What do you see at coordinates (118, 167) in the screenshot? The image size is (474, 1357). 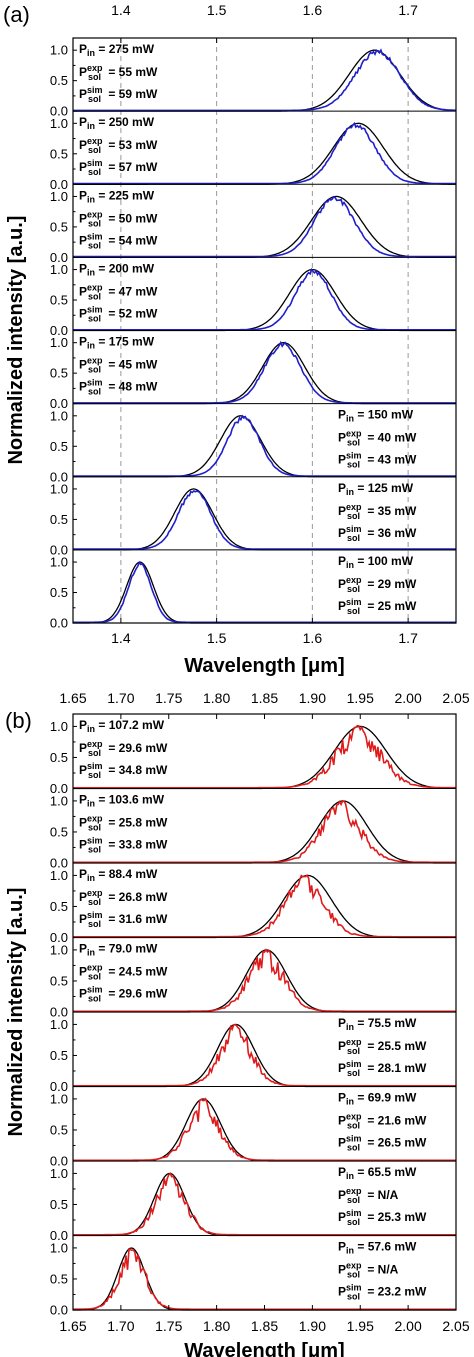 I see `psim-label: Psim sol = 57 mW` at bounding box center [118, 167].